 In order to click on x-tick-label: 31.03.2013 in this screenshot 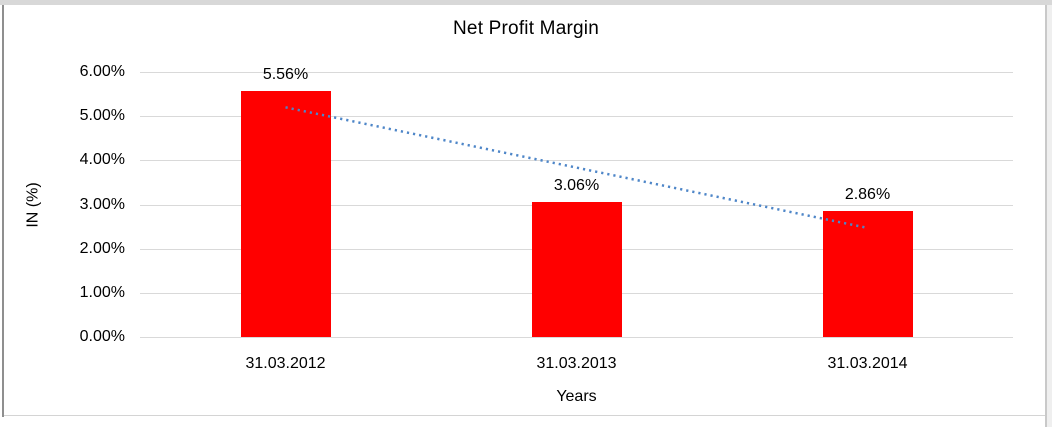, I will do `click(576, 363)`.